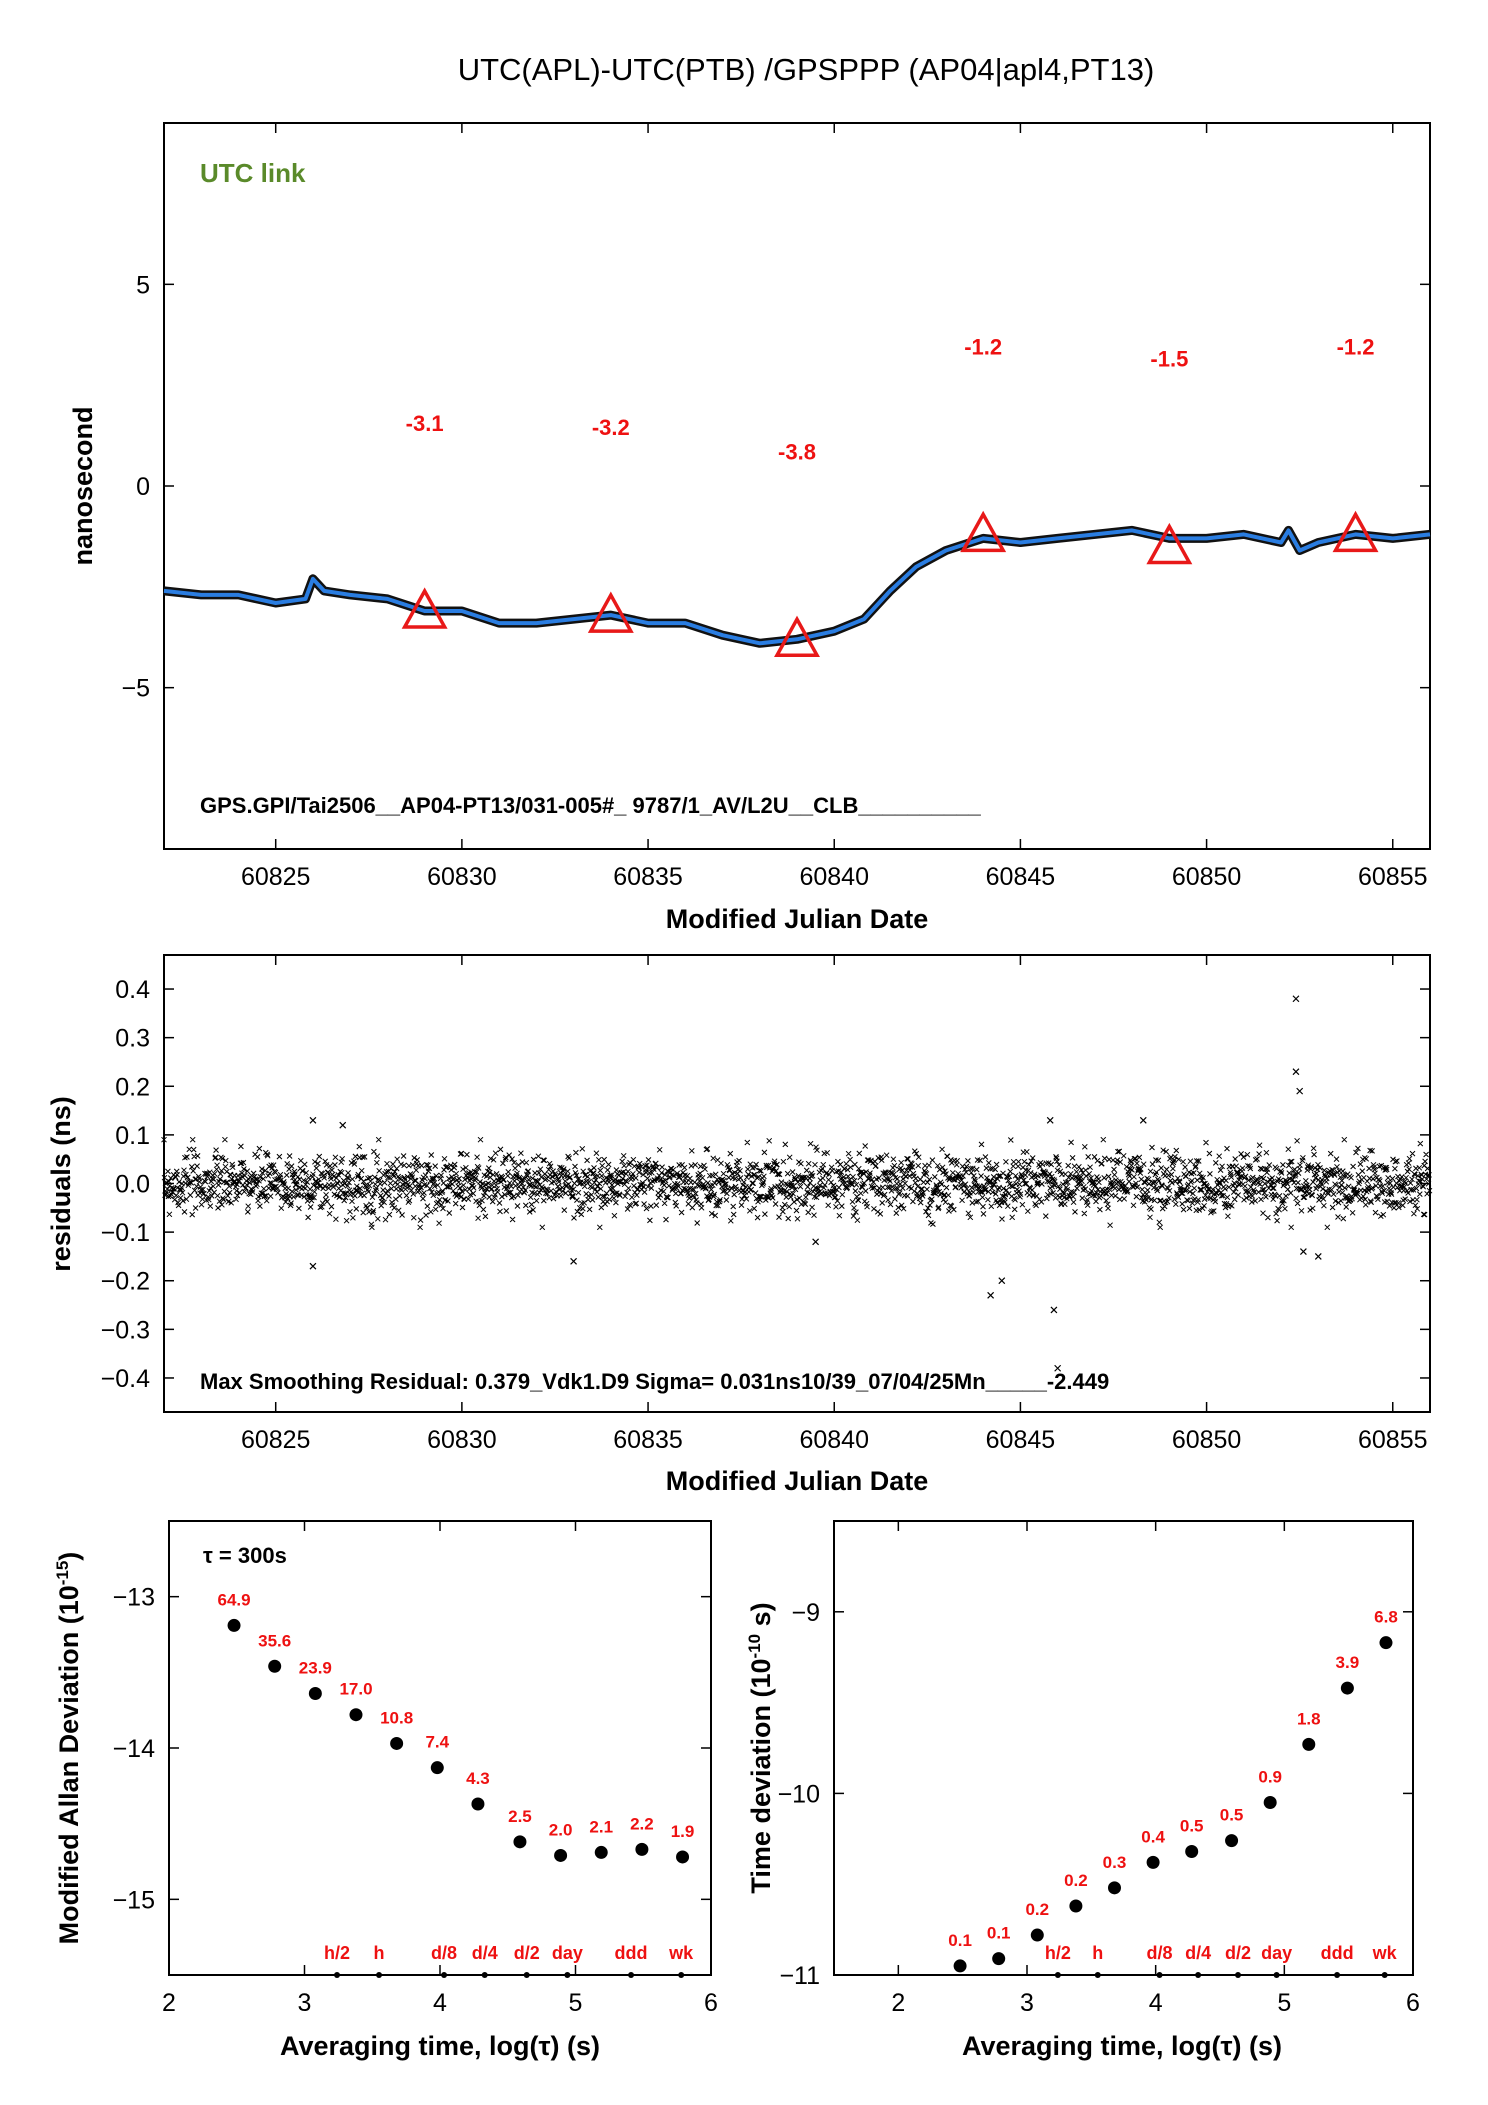 This screenshot has width=1488, height=2105. I want to click on residuals-x-tick-label: 60830, so click(462, 1440).